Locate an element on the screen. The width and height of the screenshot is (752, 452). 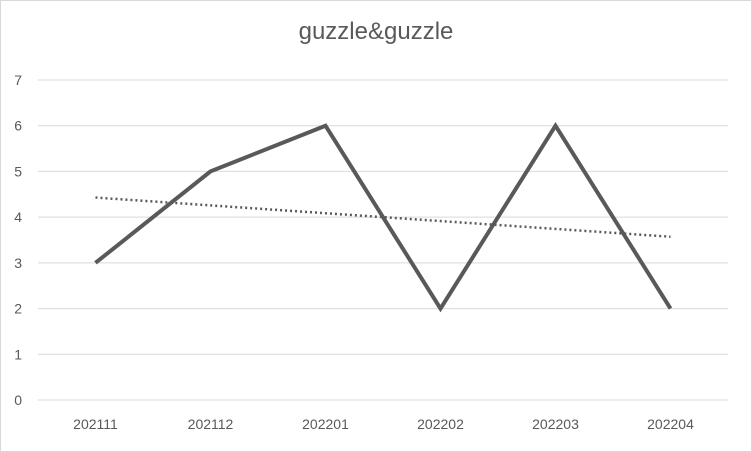
y-tick-label: 2 is located at coordinates (18, 309).